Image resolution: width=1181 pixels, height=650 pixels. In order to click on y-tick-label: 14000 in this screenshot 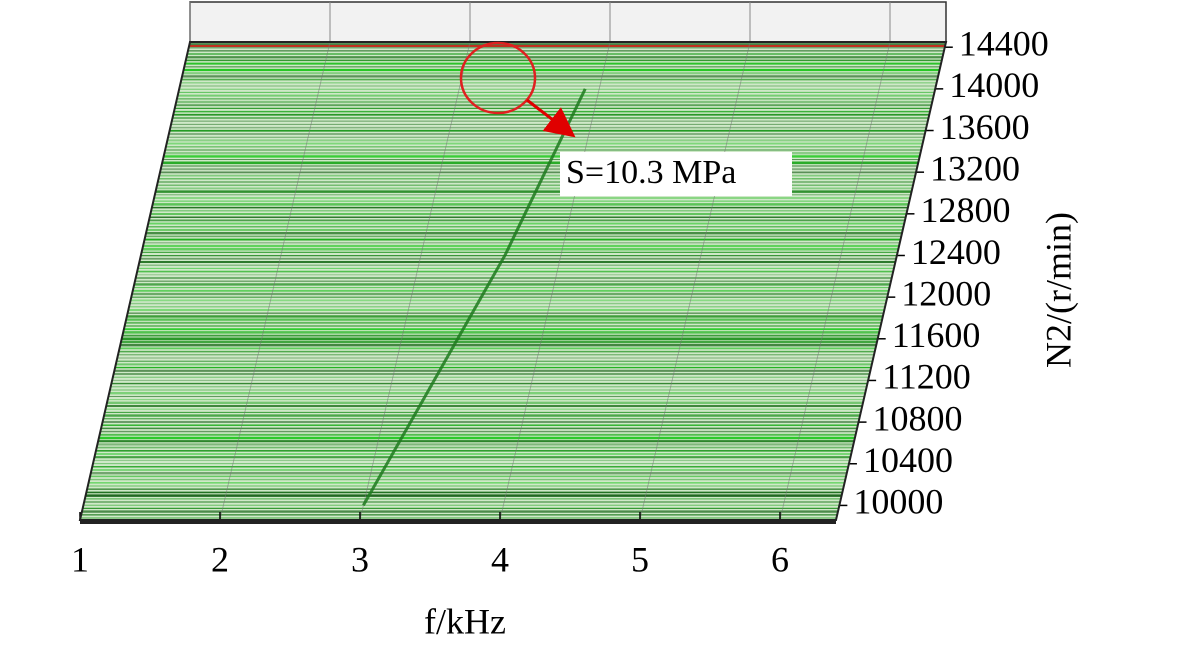, I will do `click(994, 85)`.